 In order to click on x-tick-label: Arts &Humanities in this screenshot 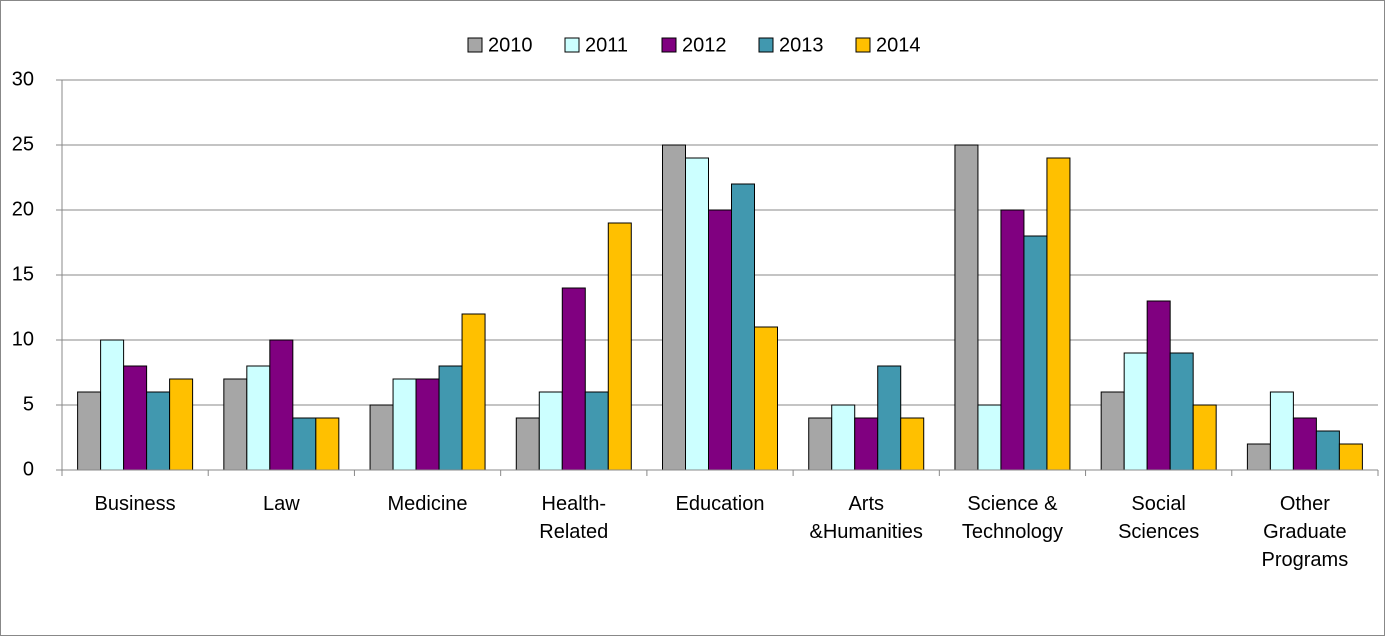, I will do `click(866, 518)`.